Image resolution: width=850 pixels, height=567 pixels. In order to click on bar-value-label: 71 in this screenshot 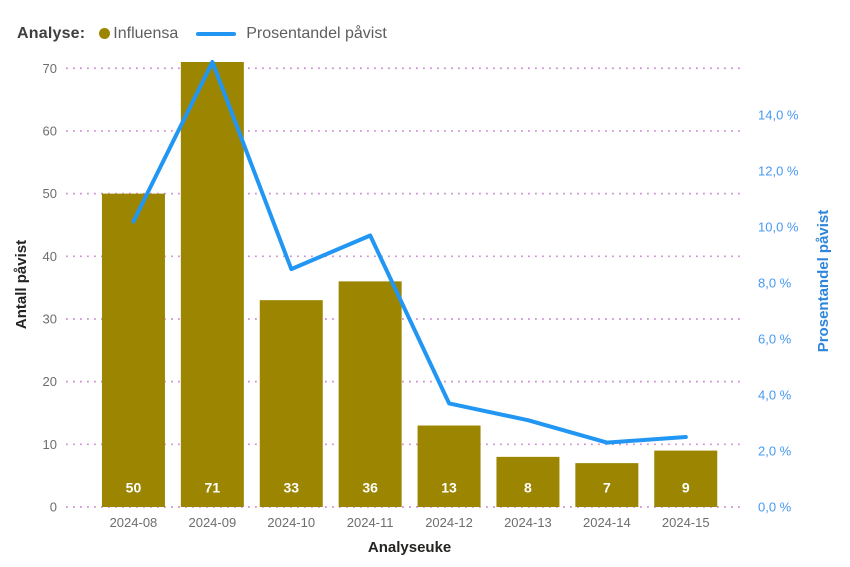, I will do `click(213, 488)`.